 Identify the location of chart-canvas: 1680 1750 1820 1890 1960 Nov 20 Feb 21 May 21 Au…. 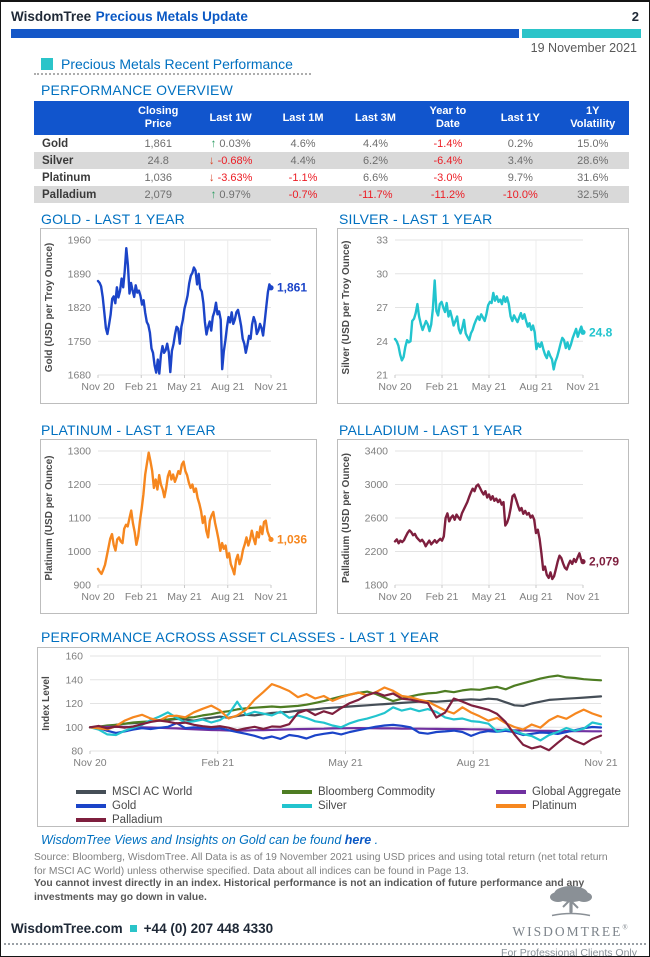
(175, 314).